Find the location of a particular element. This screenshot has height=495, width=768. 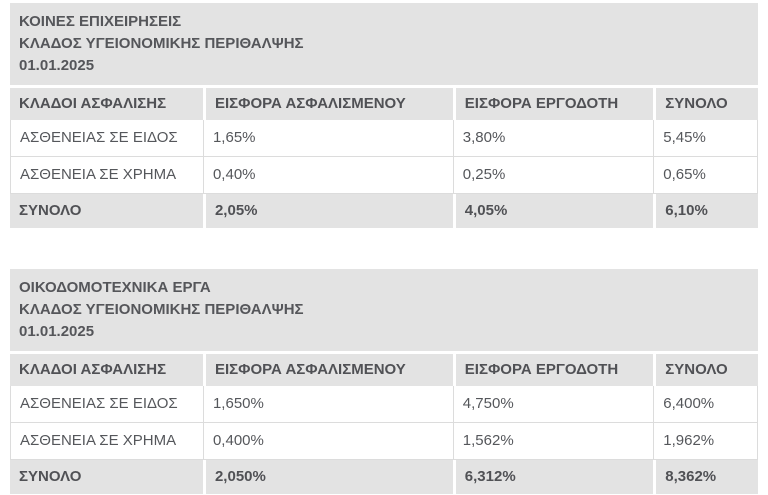

totals-row: ΣΥΝΟΛΟ 2,05% 4,05% 6,10% is located at coordinates (384, 211).